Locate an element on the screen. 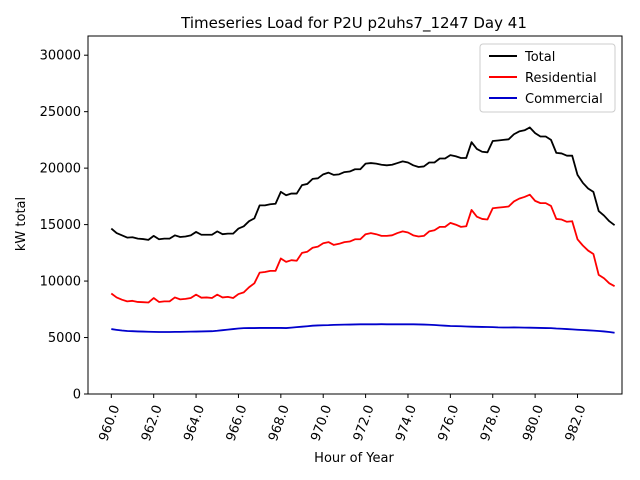  y-tick-label: 20000 is located at coordinates (60, 169).